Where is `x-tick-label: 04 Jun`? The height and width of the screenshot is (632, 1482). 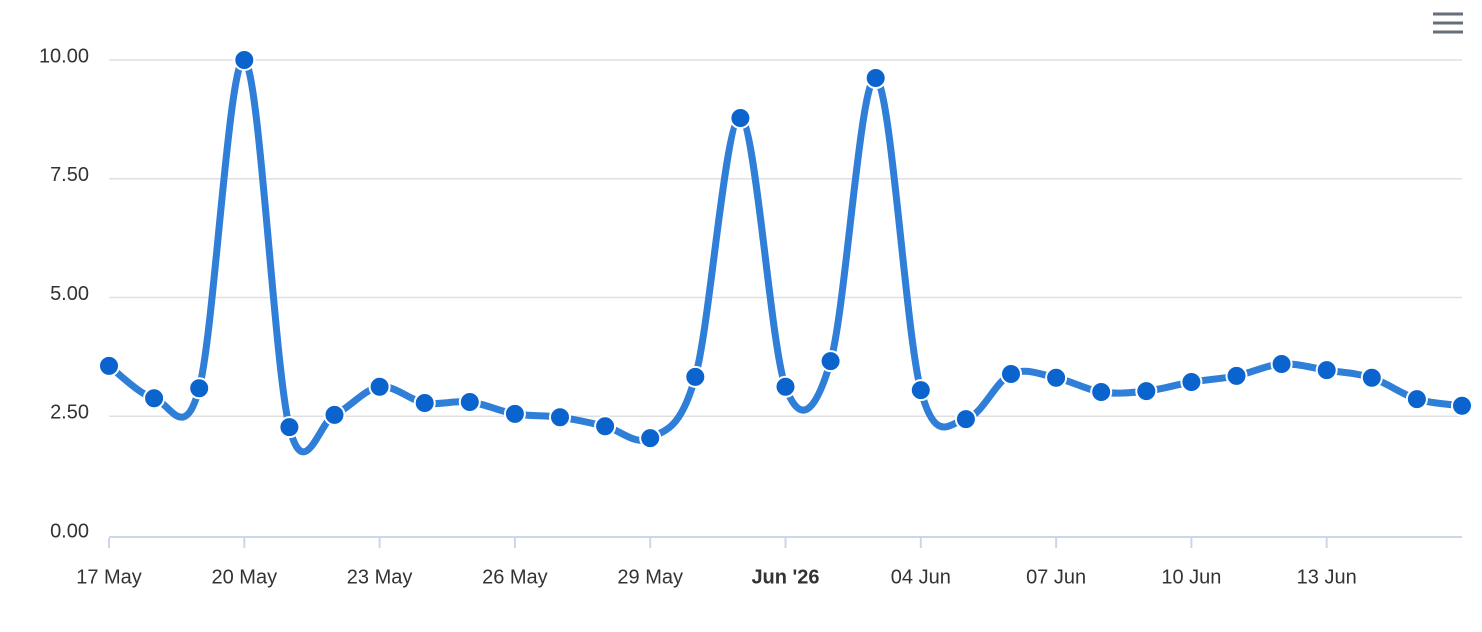
x-tick-label: 04 Jun is located at coordinates (921, 577).